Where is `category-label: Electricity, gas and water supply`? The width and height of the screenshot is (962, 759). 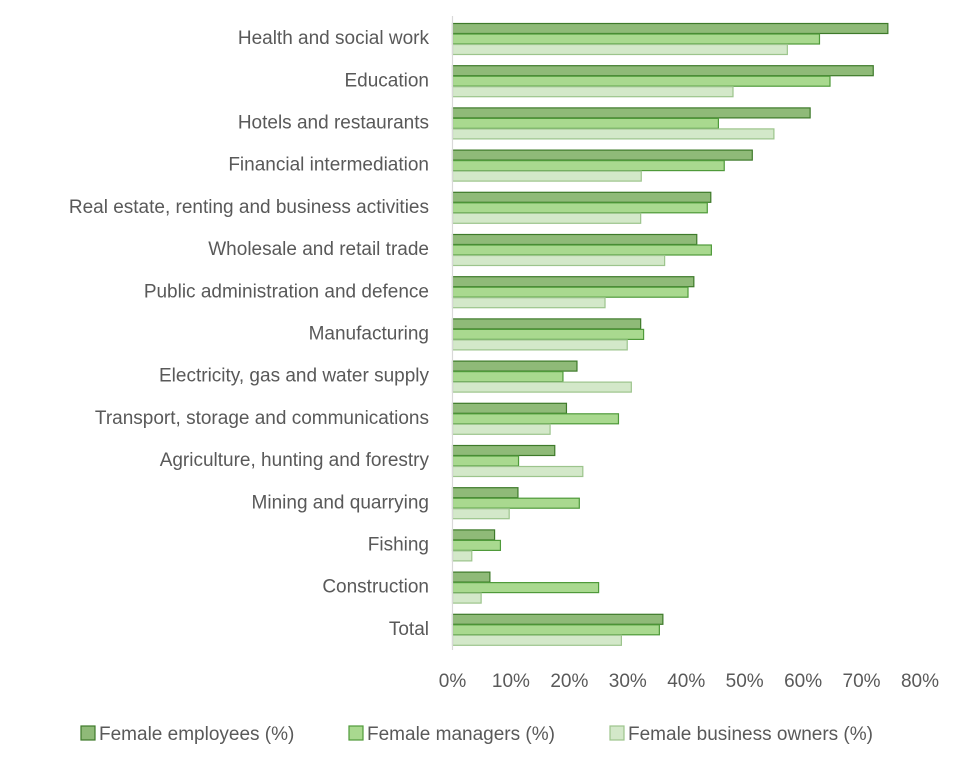
category-label: Electricity, gas and water supply is located at coordinates (294, 376).